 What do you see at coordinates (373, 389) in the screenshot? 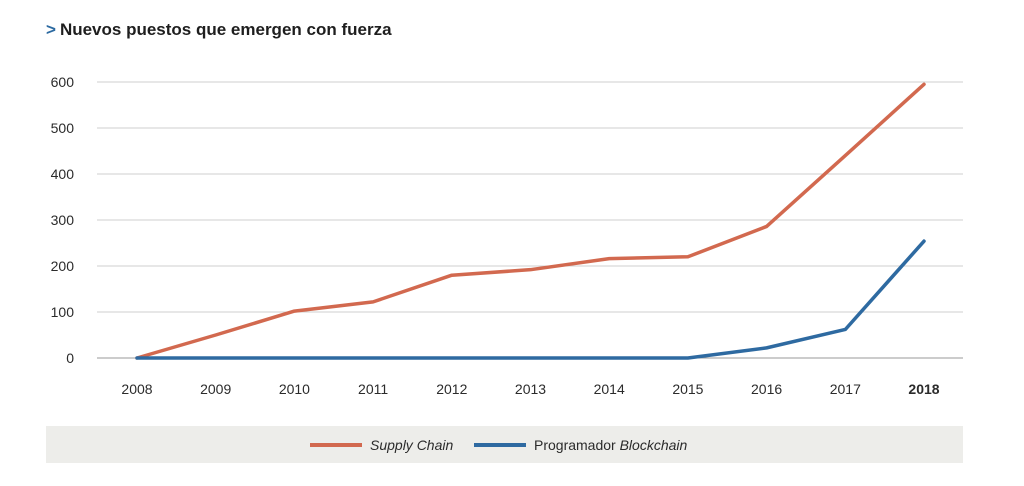
I see `x-tick-label-2011: 2011` at bounding box center [373, 389].